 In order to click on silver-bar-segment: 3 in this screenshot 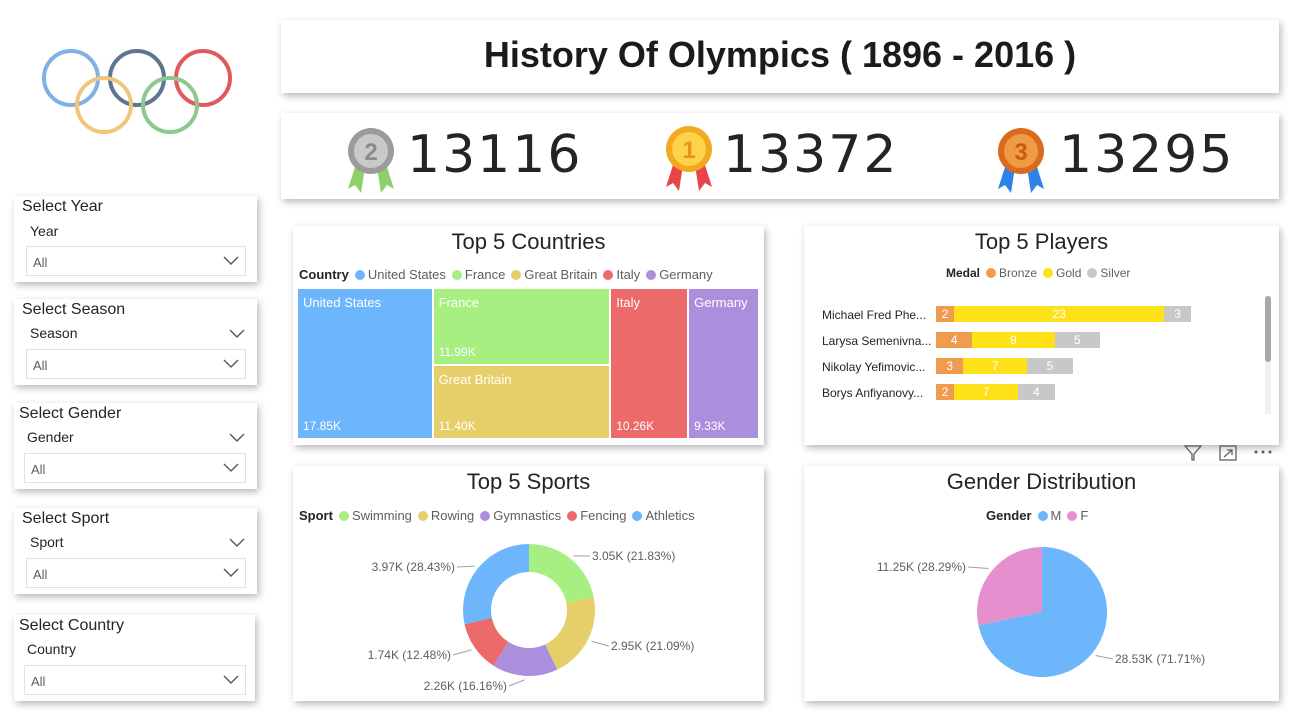, I will do `click(1177, 314)`.